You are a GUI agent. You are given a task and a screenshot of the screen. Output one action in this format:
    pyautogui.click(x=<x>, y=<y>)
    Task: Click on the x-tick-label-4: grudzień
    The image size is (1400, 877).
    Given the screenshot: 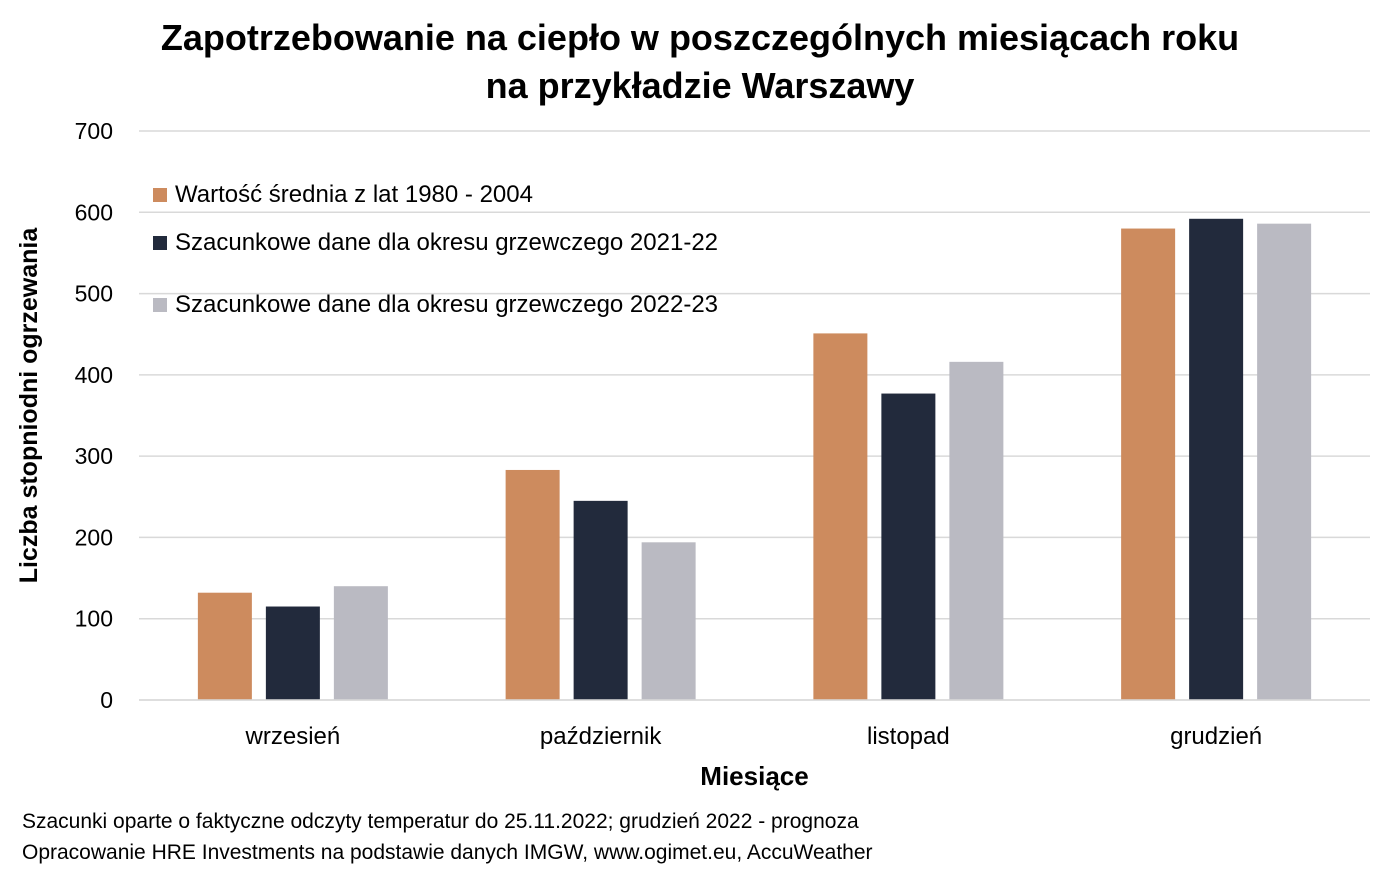 What is the action you would take?
    pyautogui.click(x=1216, y=736)
    